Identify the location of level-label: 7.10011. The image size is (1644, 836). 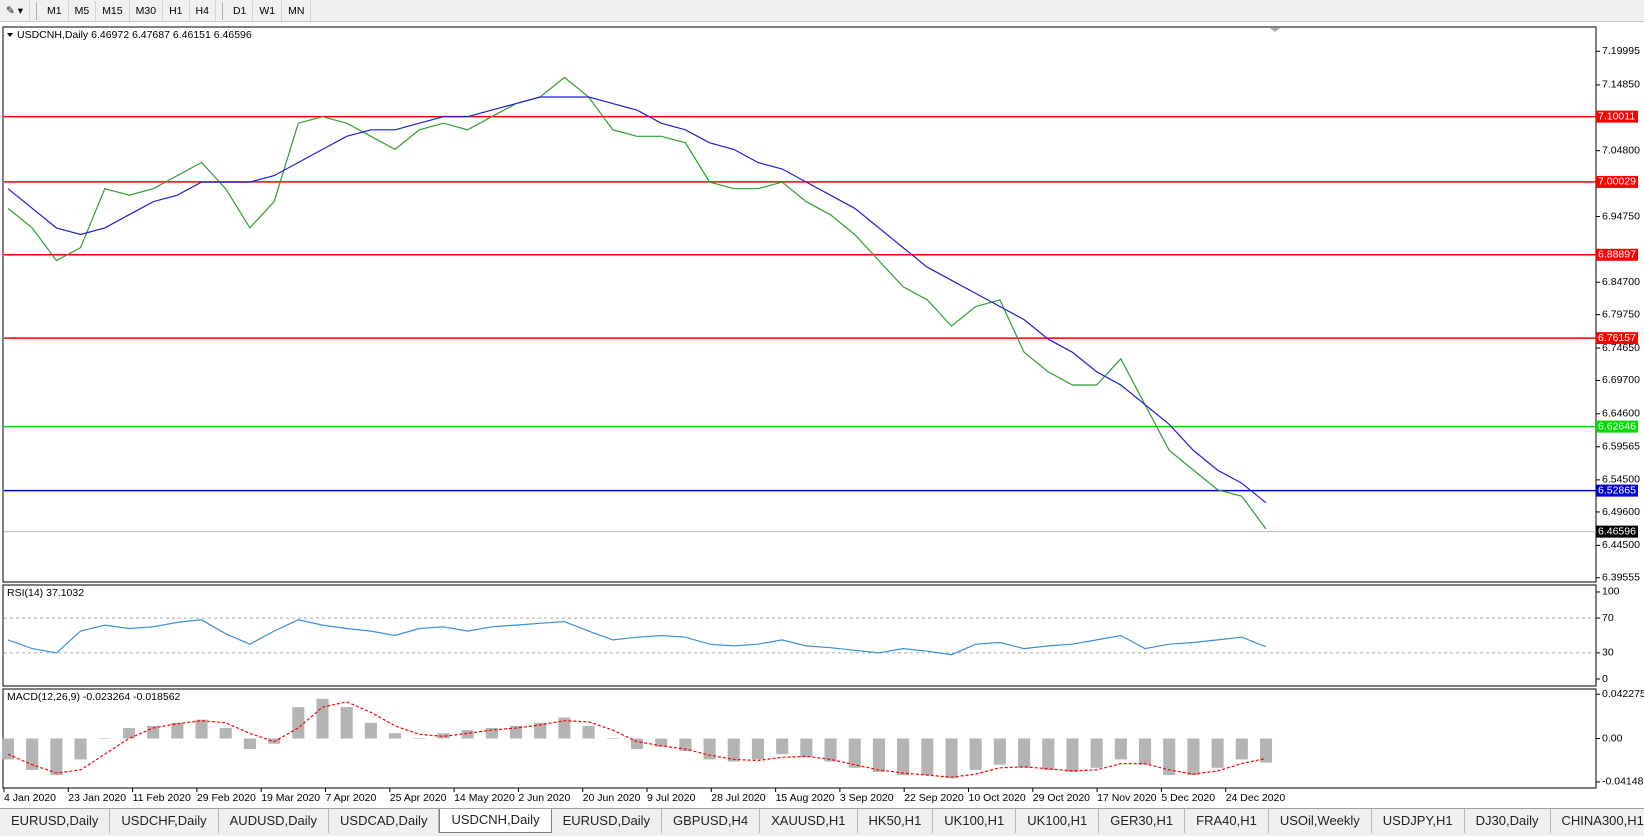
(1616, 116).